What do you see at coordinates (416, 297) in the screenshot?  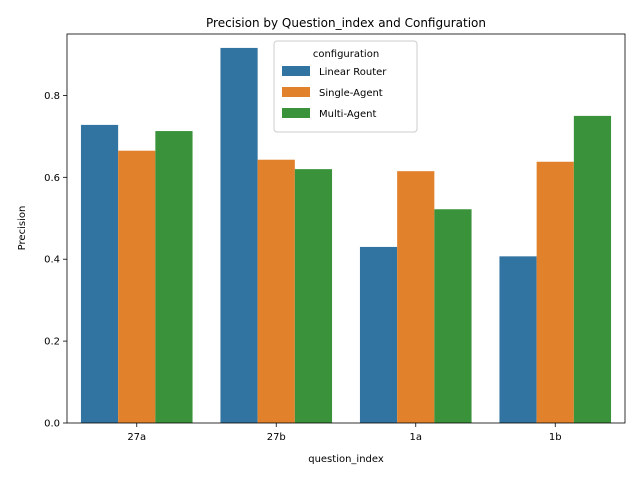 I see `bar-single-agent-1a` at bounding box center [416, 297].